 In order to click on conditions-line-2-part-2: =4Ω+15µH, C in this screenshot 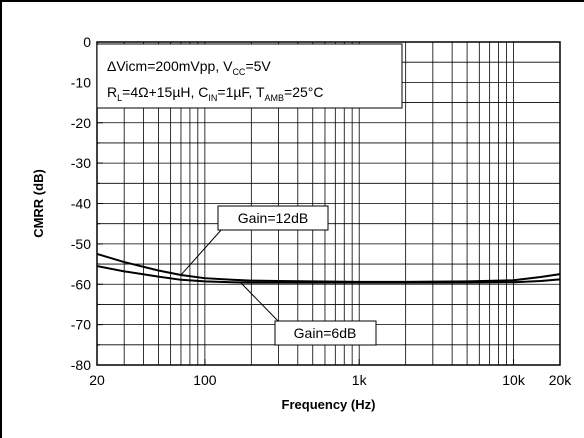, I will do `click(165, 92)`.